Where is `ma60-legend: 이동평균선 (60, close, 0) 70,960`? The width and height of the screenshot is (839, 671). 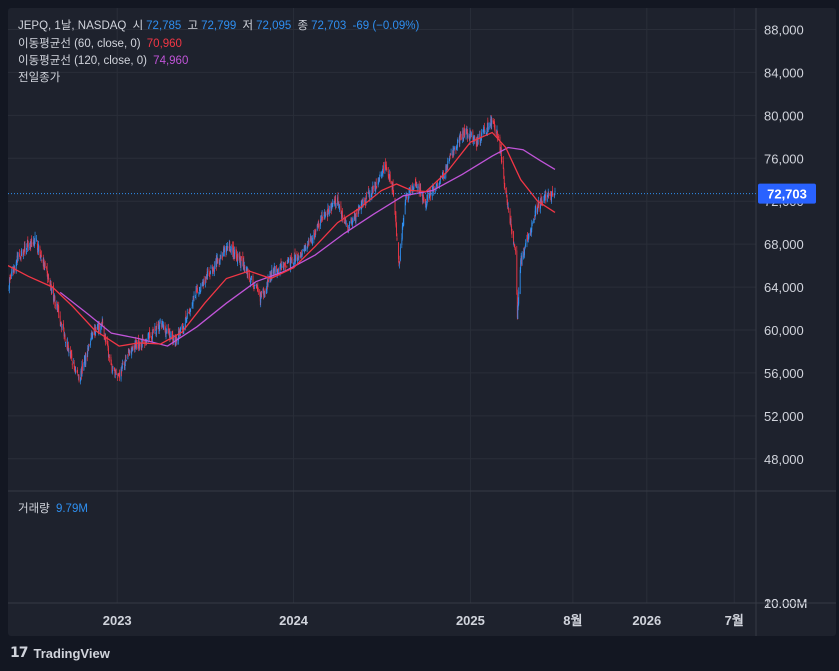 ma60-legend: 이동평균선 (60, close, 0) 70,960 is located at coordinates (101, 44).